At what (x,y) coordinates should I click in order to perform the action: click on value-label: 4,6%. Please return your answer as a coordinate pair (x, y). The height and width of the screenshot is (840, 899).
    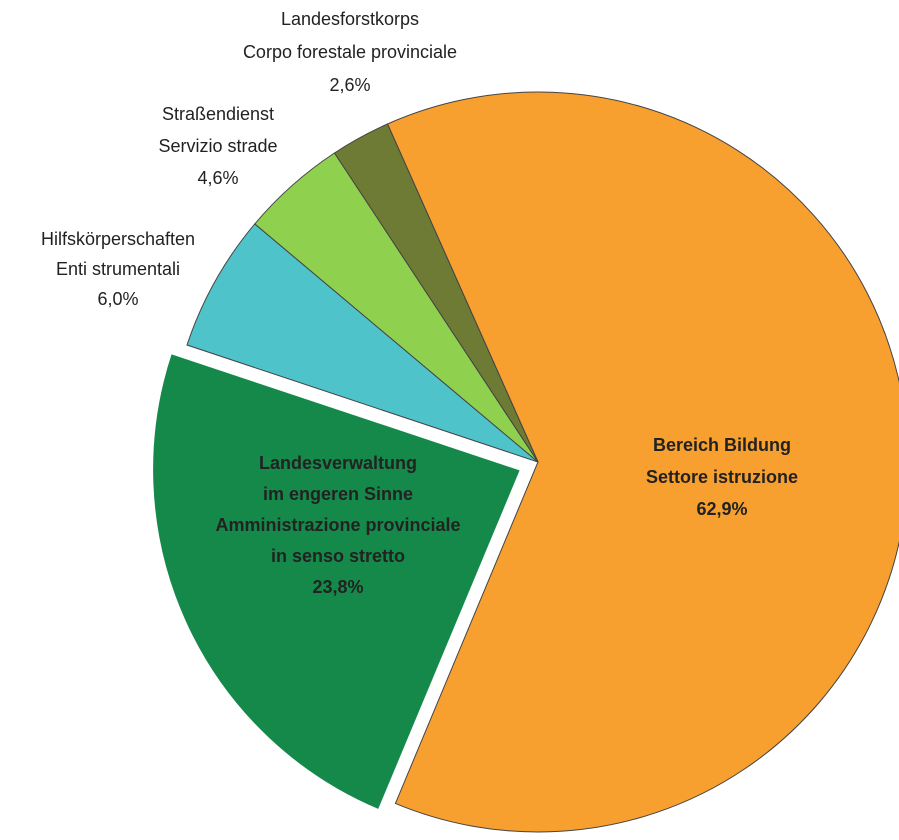
    Looking at the image, I should click on (217, 178).